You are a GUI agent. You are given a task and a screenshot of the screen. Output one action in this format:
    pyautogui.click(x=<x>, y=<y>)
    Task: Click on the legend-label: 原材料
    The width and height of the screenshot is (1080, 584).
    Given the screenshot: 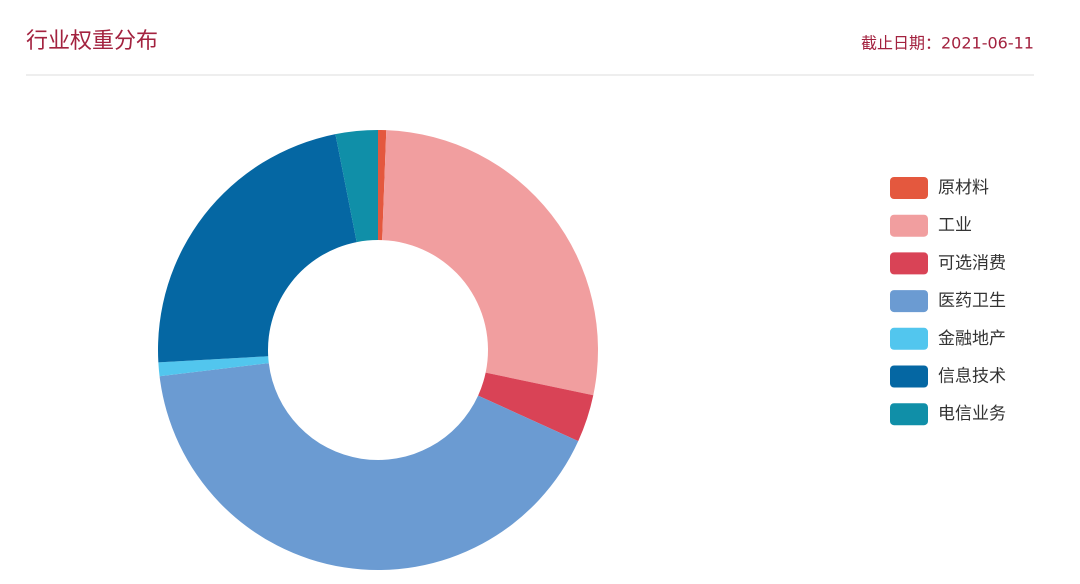 What is the action you would take?
    pyautogui.click(x=963, y=188)
    